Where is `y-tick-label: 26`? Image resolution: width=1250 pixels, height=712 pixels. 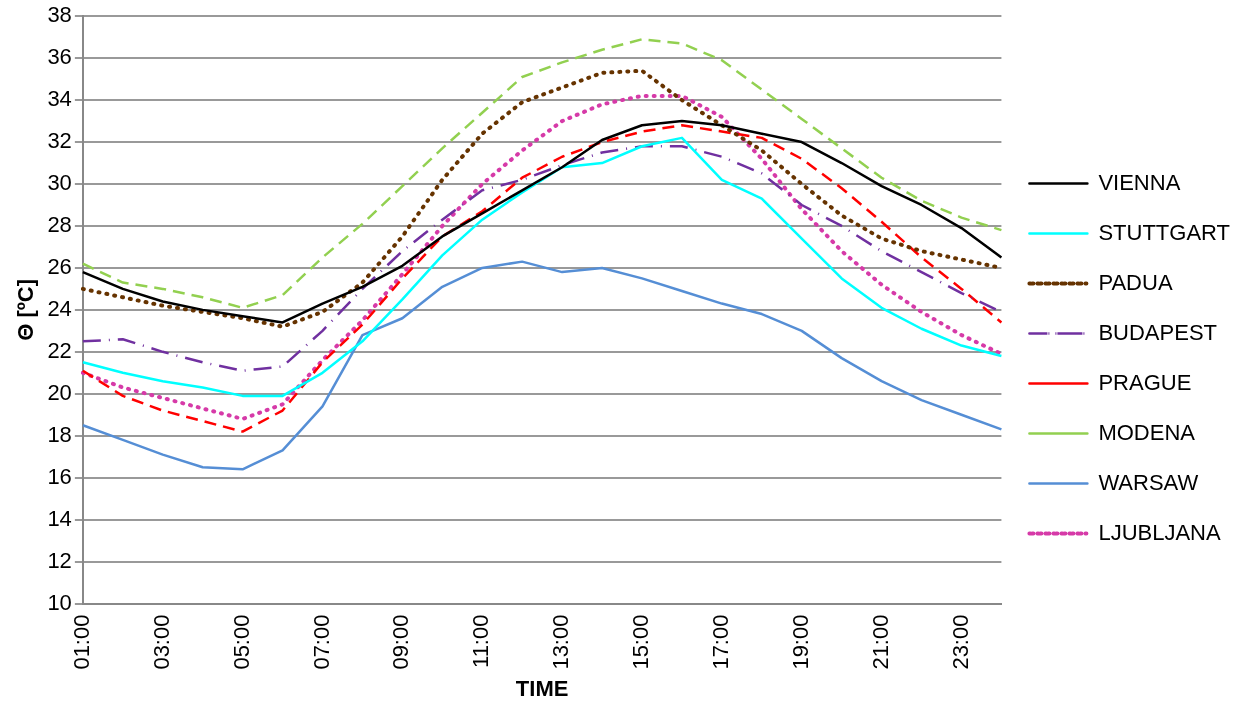
y-tick-label: 26 is located at coordinates (59, 266).